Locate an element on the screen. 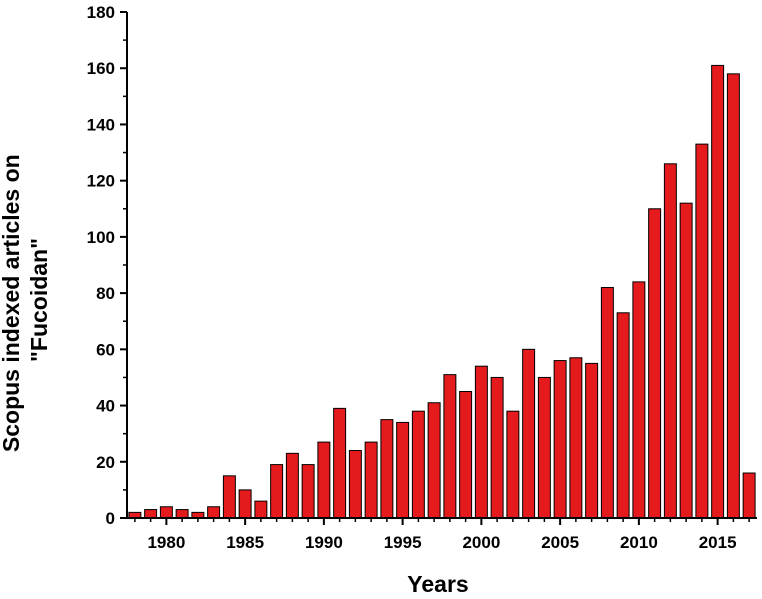 The width and height of the screenshot is (762, 599). y-ticks-group: 0 20 40 60 80 100 120 140 160 180 is located at coordinates (107, 265).